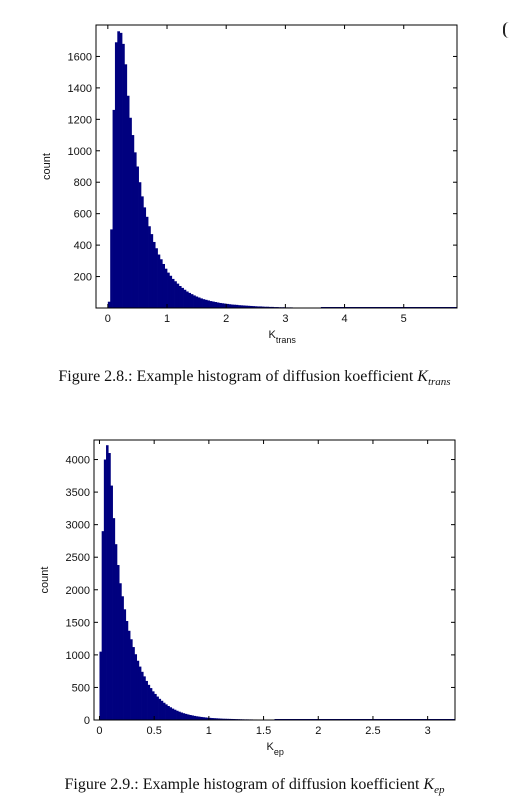  I want to click on y-tick-label: 1400, so click(80, 89).